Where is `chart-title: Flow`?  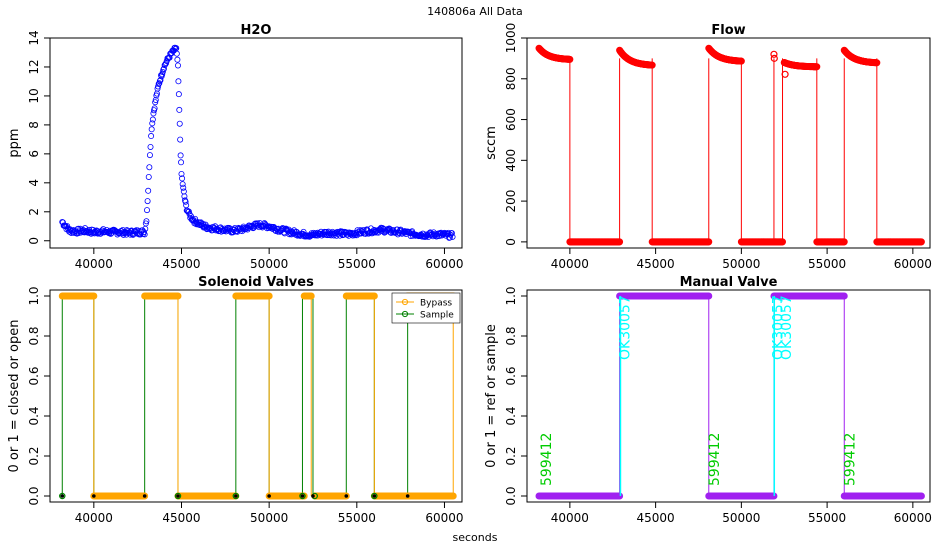 chart-title: Flow is located at coordinates (728, 30).